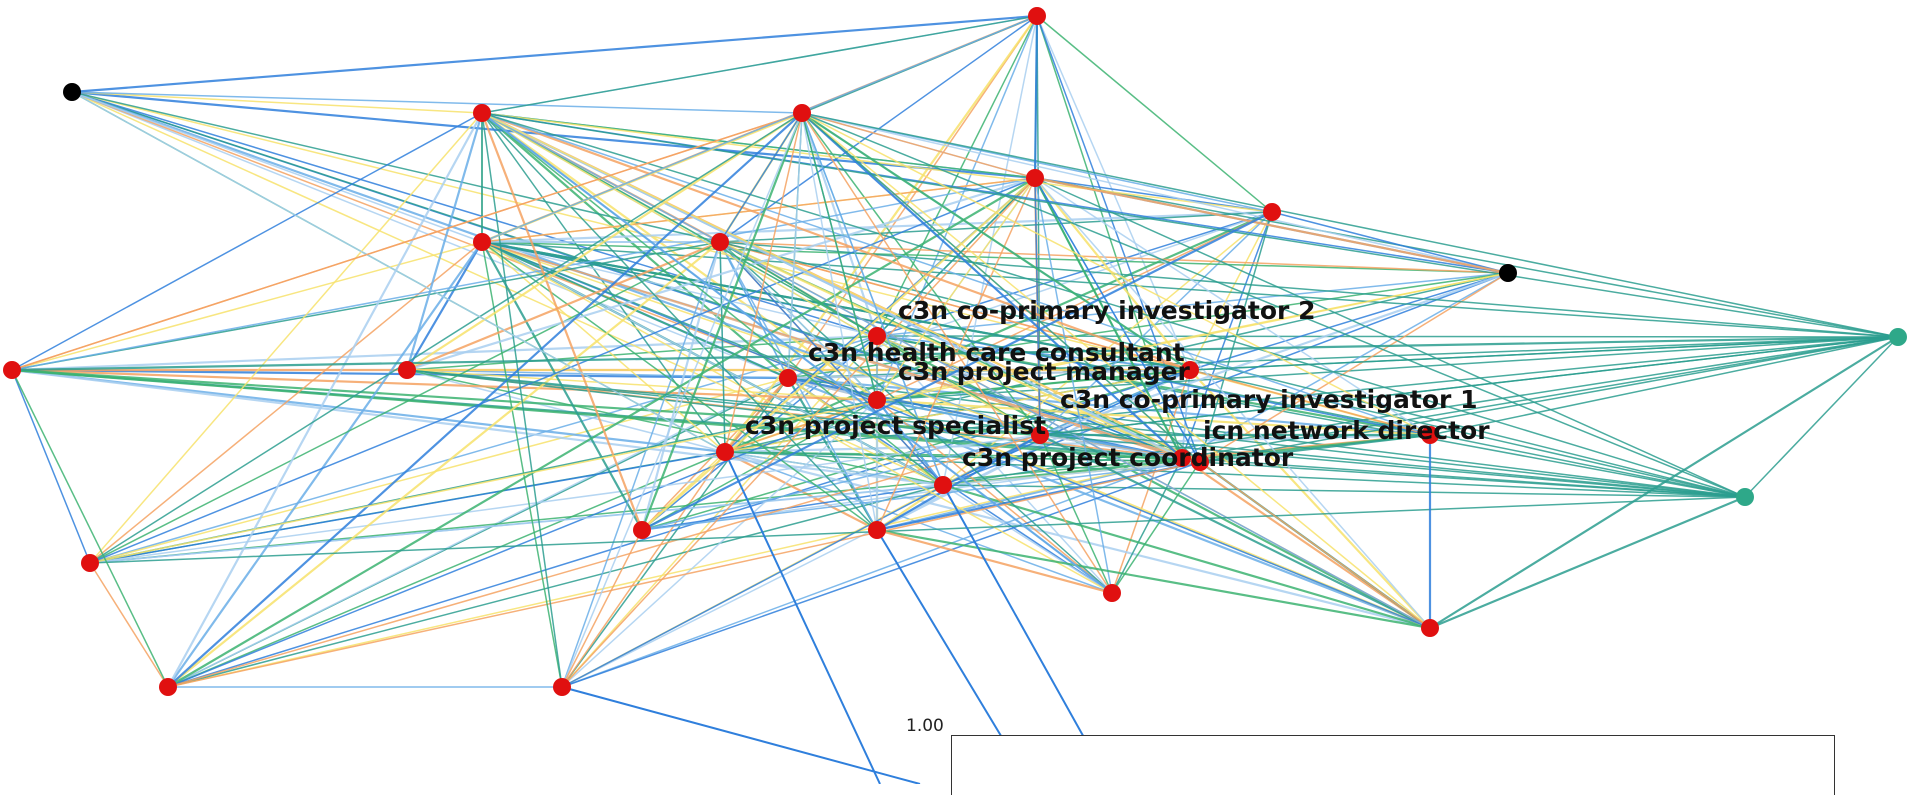 This screenshot has height=795, width=1915. I want to click on node-n10, so click(12, 370).